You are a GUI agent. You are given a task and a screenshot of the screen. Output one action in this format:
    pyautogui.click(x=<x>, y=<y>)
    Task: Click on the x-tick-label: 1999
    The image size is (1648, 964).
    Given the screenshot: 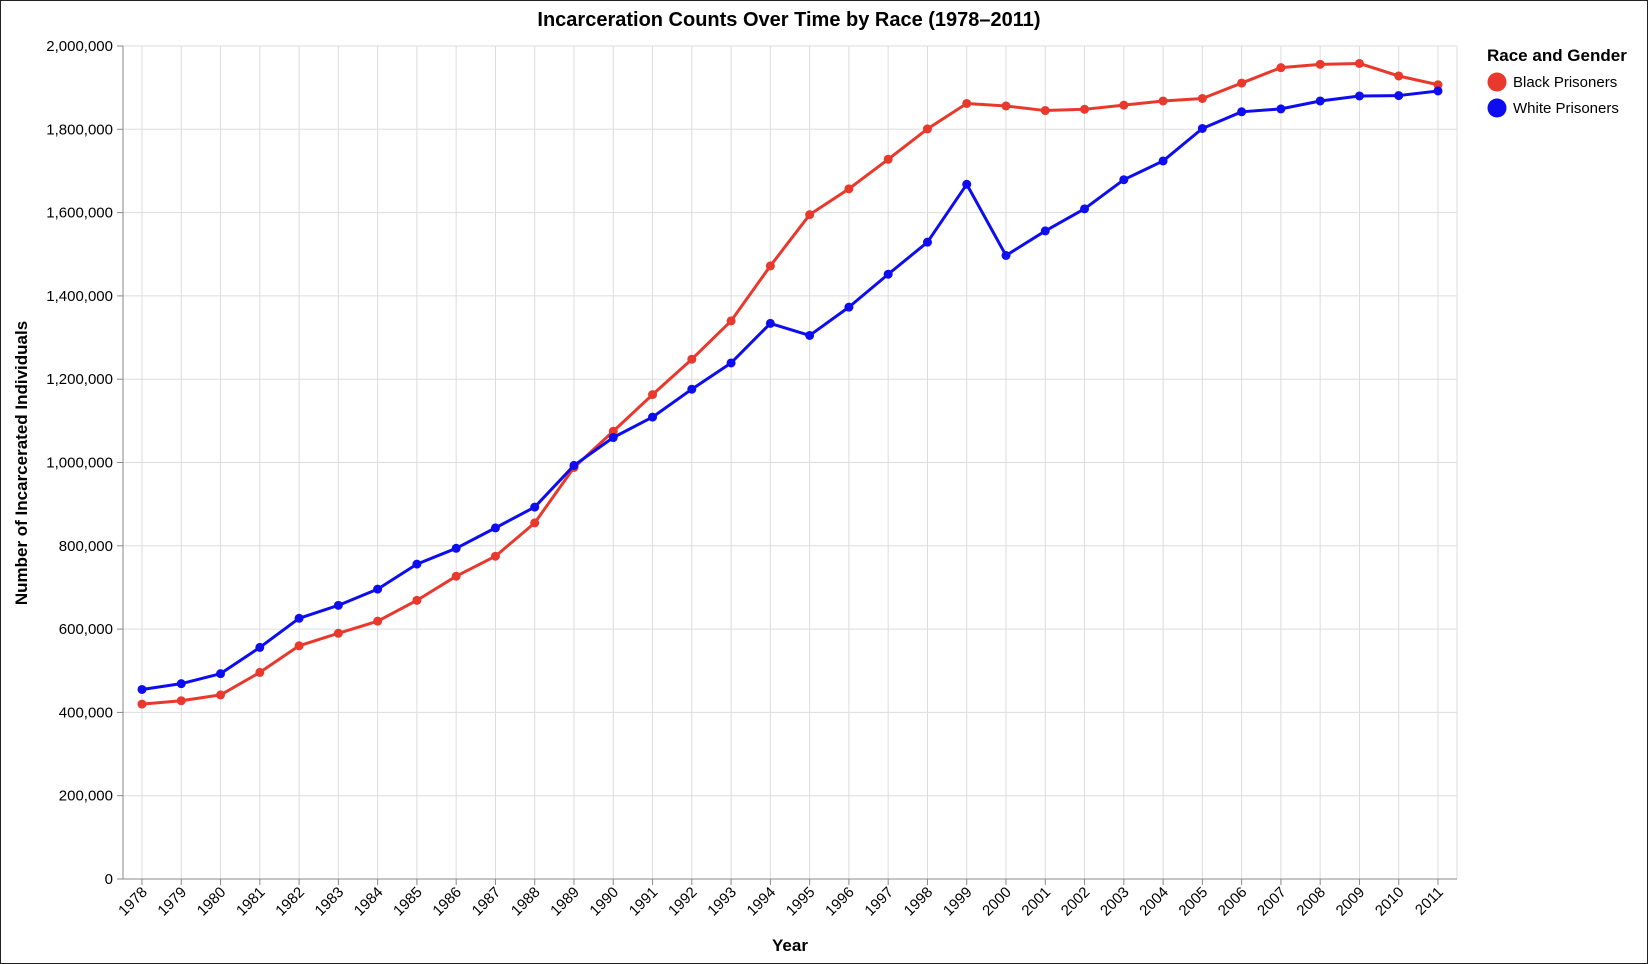 What is the action you would take?
    pyautogui.click(x=958, y=902)
    